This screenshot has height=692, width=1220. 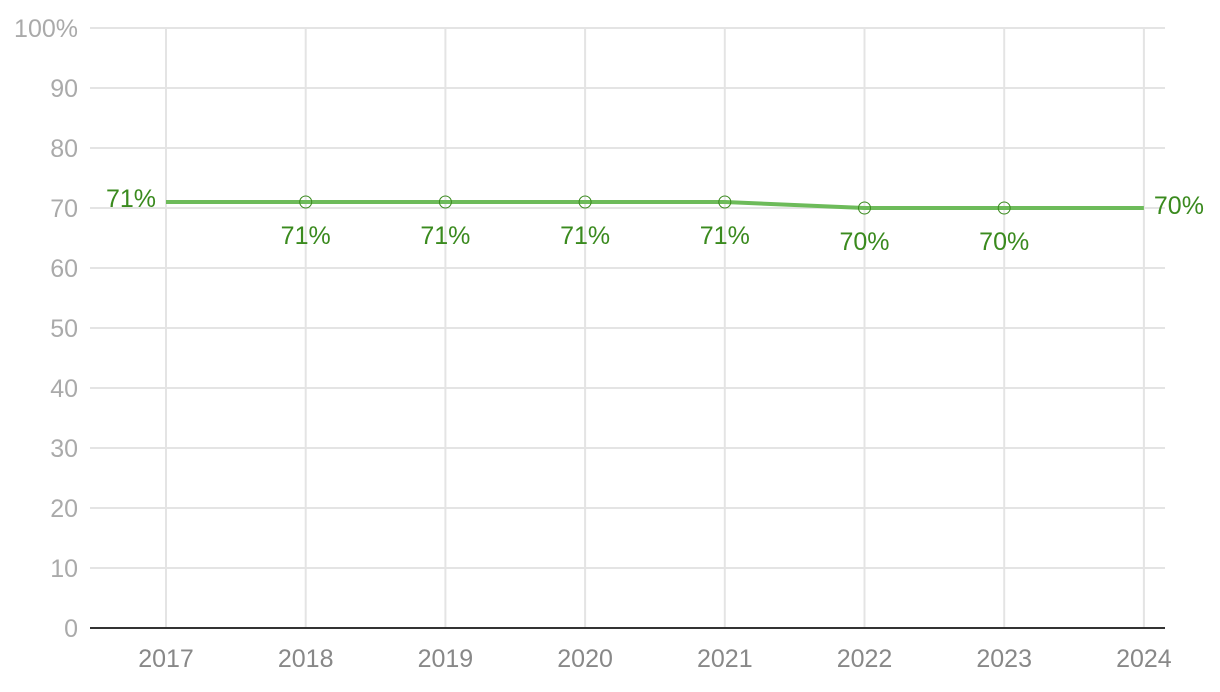 I want to click on y-tick-label: 80, so click(x=64, y=149).